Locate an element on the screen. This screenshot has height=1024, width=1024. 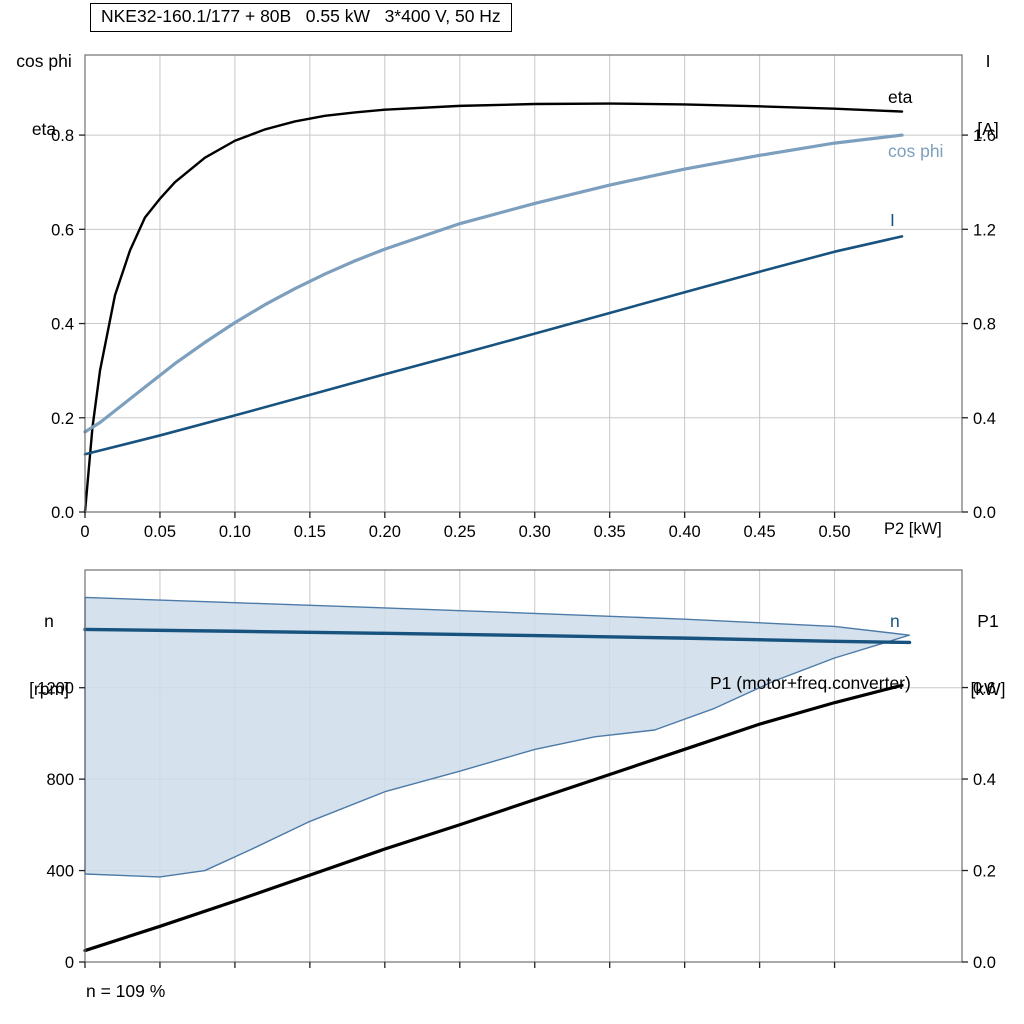
curve-label-eta: eta is located at coordinates (900, 97).